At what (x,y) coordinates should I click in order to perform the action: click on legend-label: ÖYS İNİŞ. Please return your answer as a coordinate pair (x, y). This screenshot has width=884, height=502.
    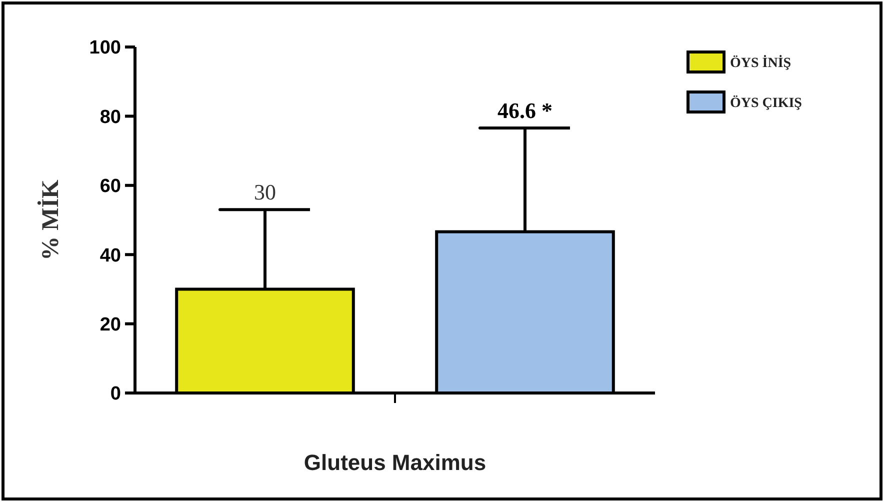
    Looking at the image, I should click on (761, 62).